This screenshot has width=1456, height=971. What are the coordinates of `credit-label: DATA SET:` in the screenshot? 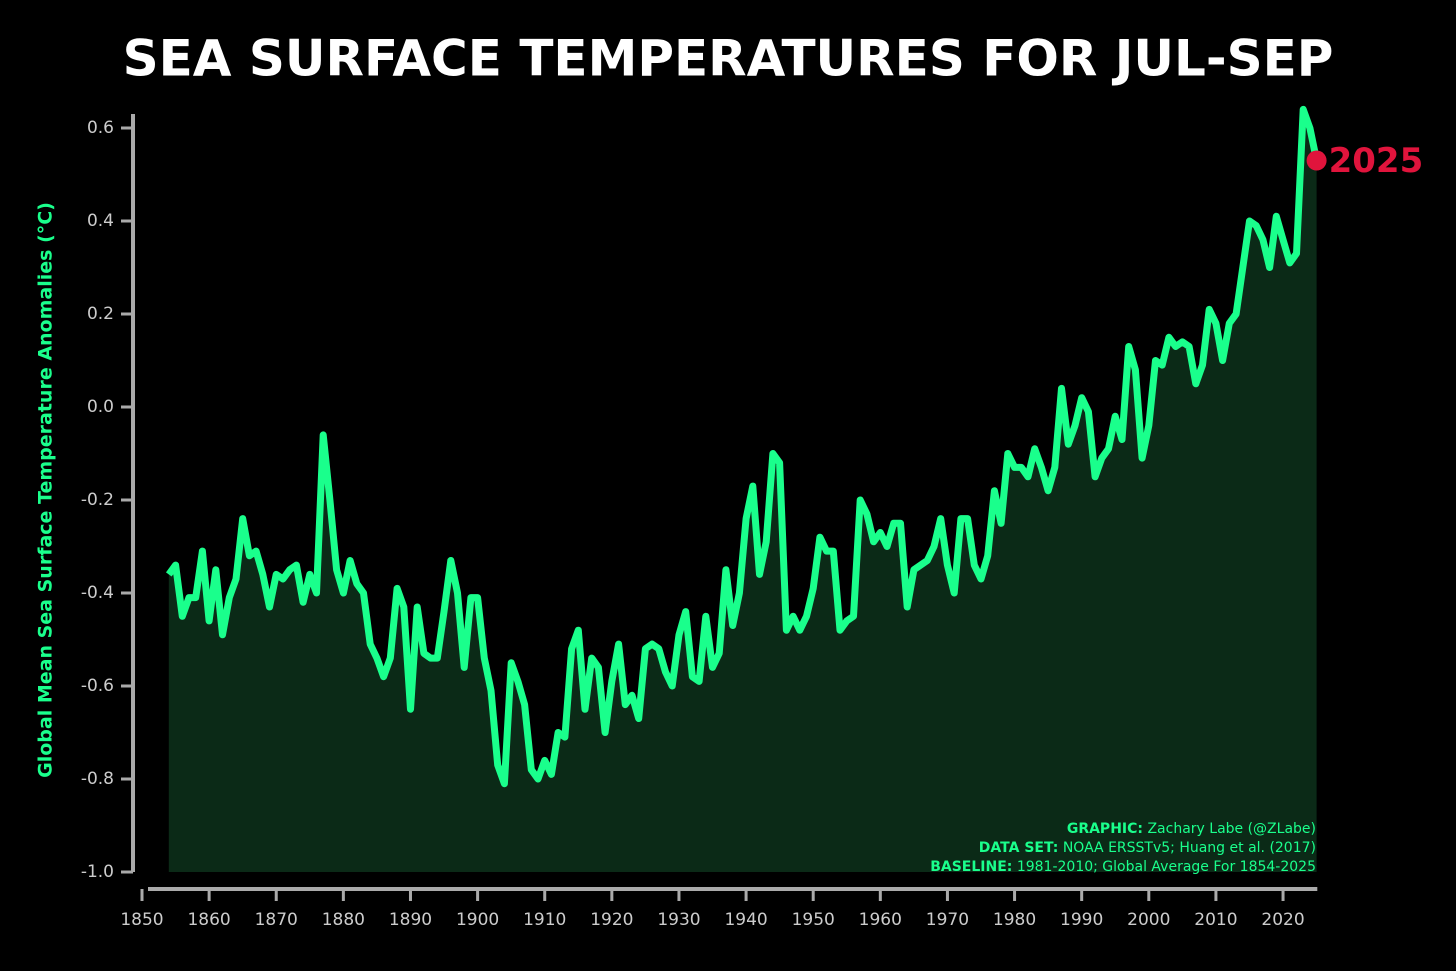 It's located at (1019, 848).